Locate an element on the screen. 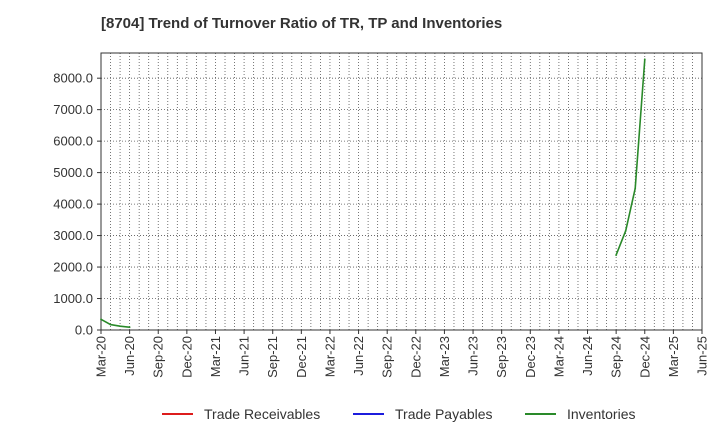  y-tick-label: 2000.0 is located at coordinates (73, 267).